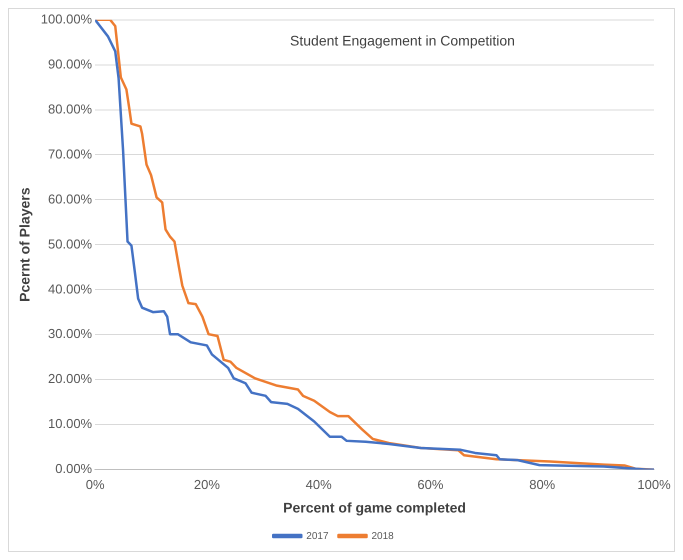 This screenshot has height=560, width=683. What do you see at coordinates (95, 484) in the screenshot?
I see `x-tick-label: 0%` at bounding box center [95, 484].